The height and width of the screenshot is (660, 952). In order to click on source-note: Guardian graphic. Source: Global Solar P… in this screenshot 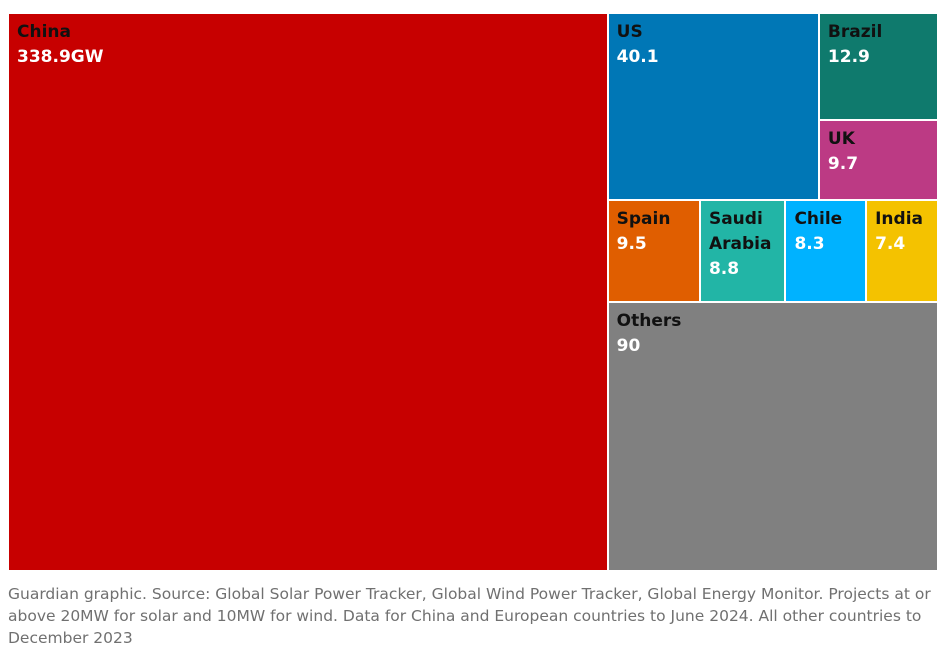, I will do `click(469, 616)`.